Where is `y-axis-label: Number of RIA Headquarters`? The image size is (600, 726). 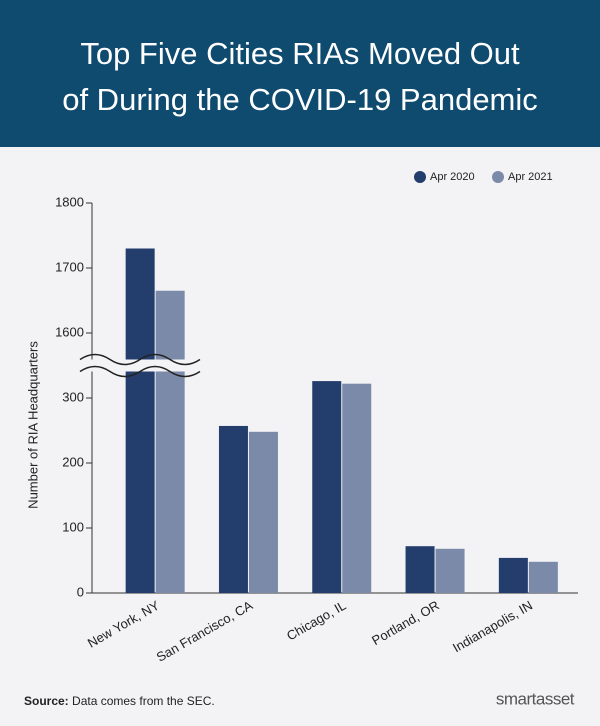
y-axis-label: Number of RIA Headquarters is located at coordinates (32, 425).